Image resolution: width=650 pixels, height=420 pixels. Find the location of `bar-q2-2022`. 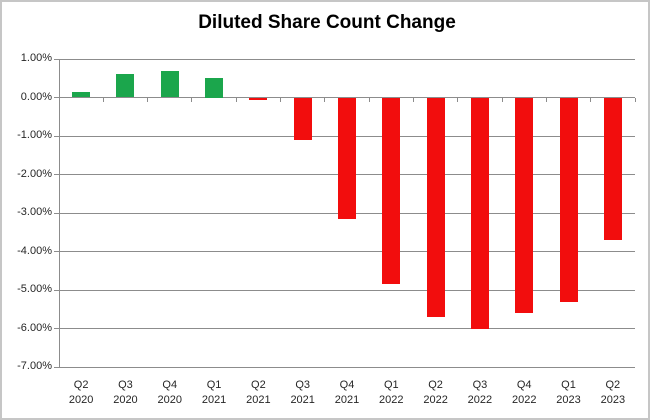

bar-q2-2022 is located at coordinates (435, 207).